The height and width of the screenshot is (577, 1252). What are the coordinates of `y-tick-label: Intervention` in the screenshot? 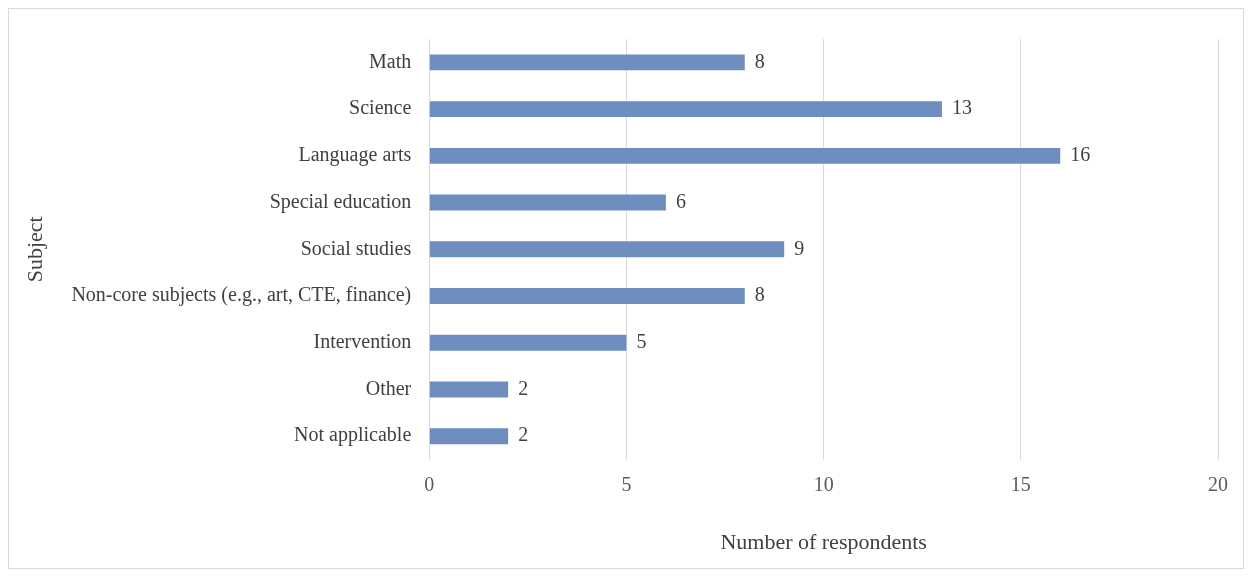 It's located at (362, 341).